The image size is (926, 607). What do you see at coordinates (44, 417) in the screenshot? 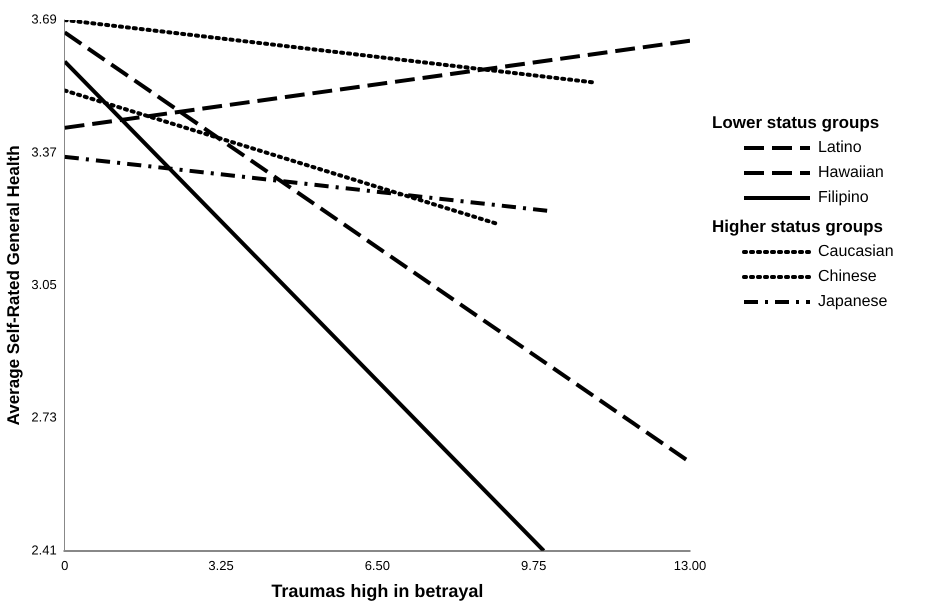
I see `y-tick-label: 2.73` at bounding box center [44, 417].